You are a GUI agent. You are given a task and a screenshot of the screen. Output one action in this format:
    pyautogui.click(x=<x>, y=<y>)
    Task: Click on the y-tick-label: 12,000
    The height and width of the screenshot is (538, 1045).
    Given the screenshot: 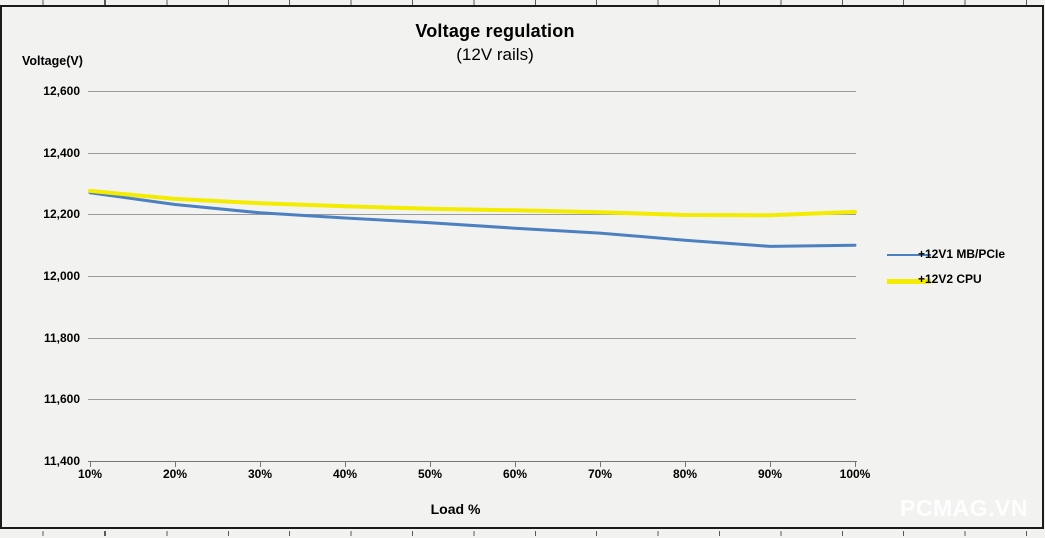 What is the action you would take?
    pyautogui.click(x=61, y=276)
    